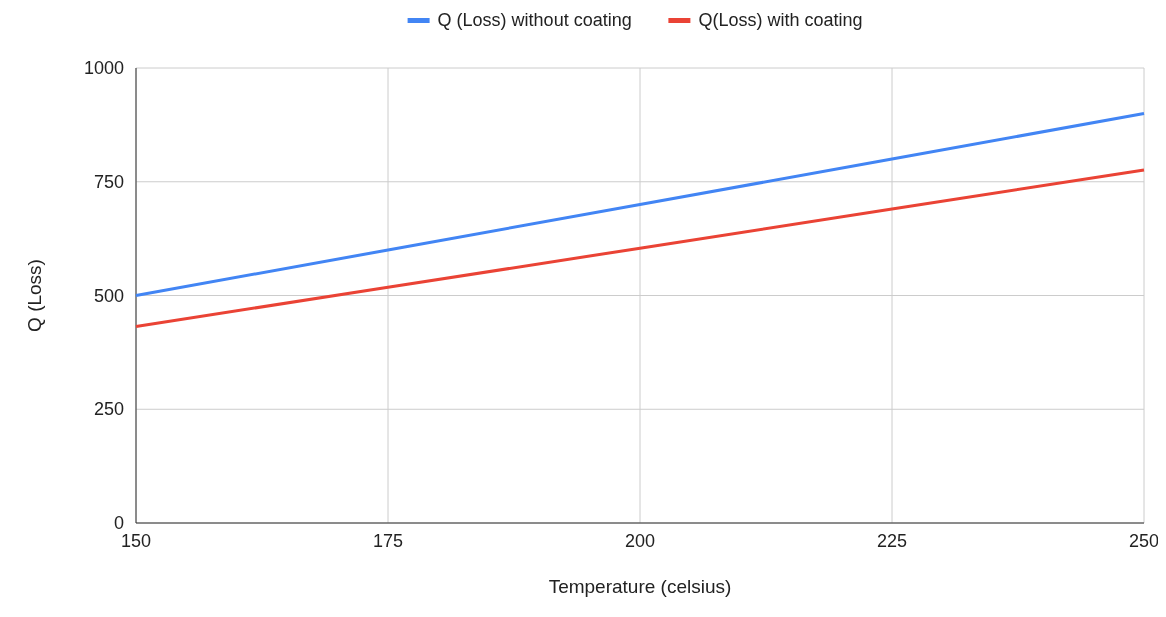 The width and height of the screenshot is (1166, 617). Describe the element at coordinates (103, 68) in the screenshot. I see `y-tick-label: 1000` at that location.